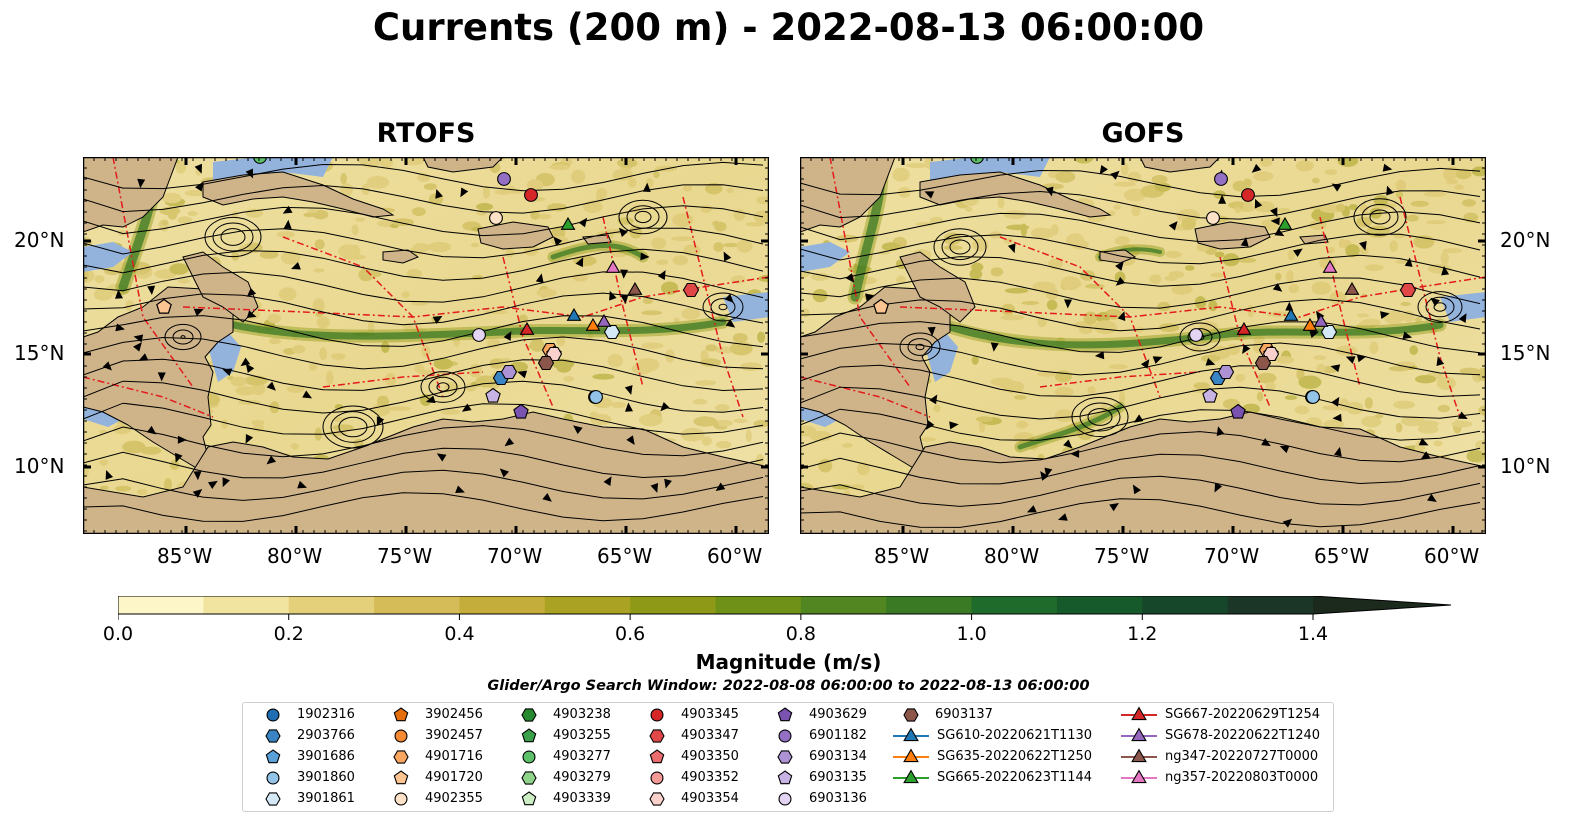  What do you see at coordinates (1015, 735) in the screenshot?
I see `legend-label: SG610-20220621T1130` at bounding box center [1015, 735].